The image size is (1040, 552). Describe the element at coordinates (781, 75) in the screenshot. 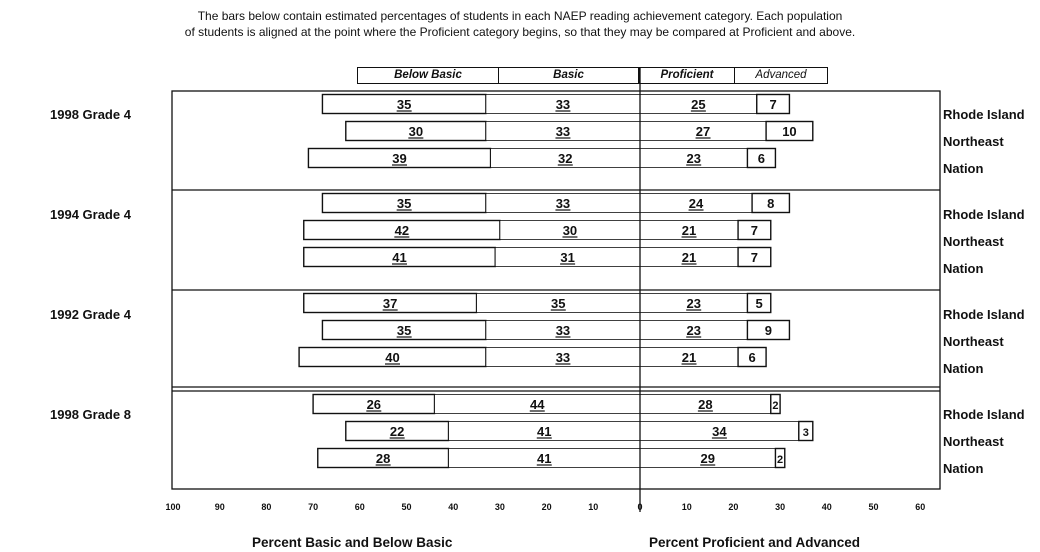

I see `legend-advanced: Advanced` at that location.